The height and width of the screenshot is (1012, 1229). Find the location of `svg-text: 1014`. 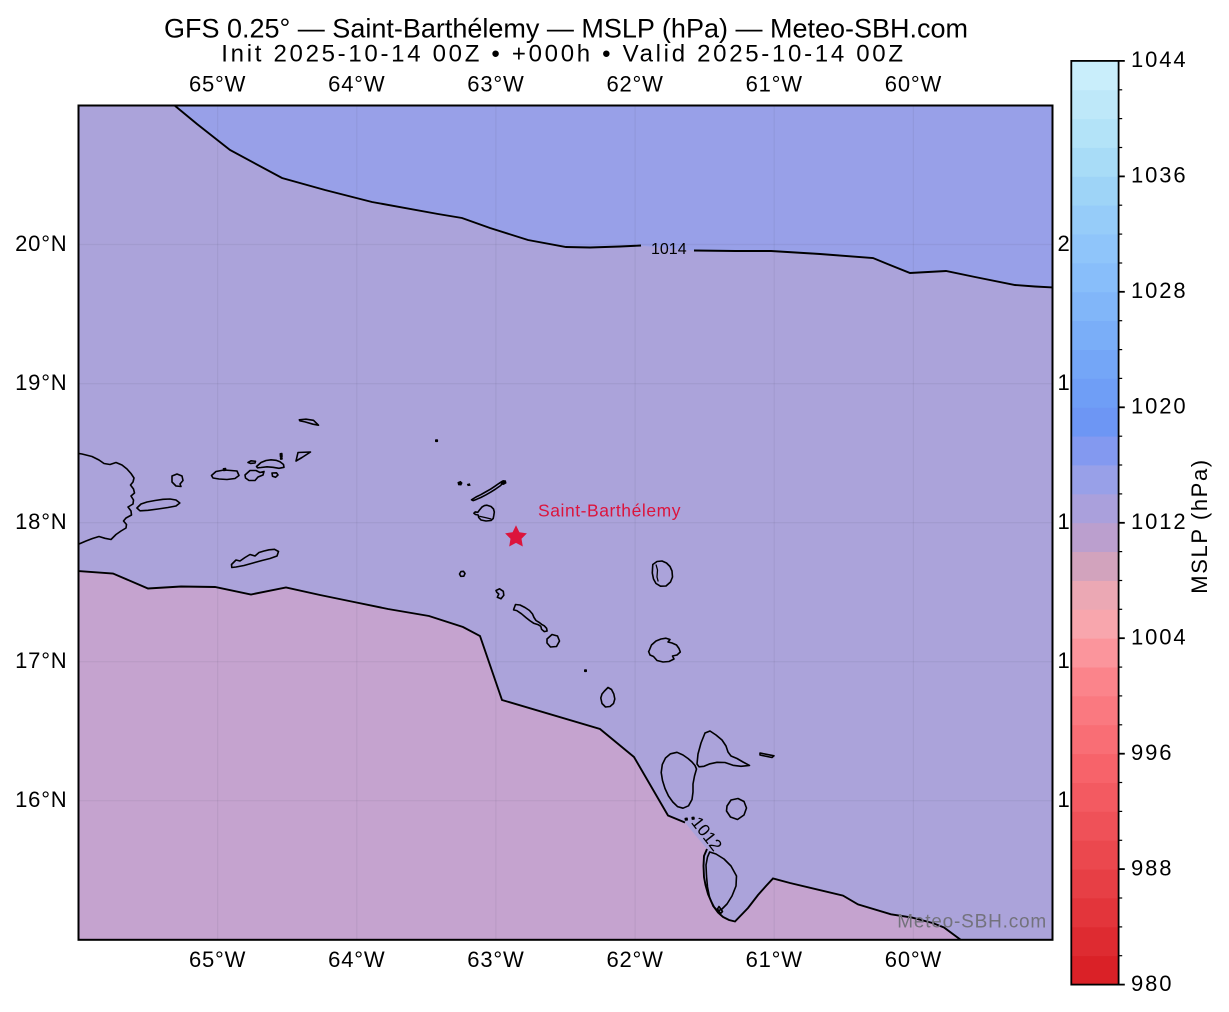

svg-text: 1014 is located at coordinates (669, 249).